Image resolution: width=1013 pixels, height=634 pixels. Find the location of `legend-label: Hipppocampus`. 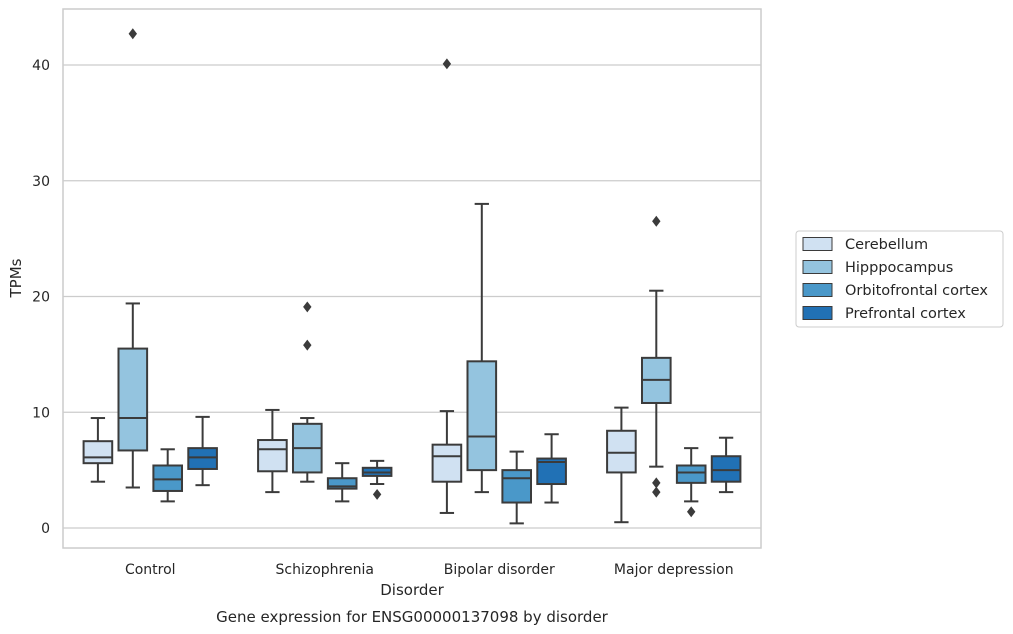

legend-label: Hipppocampus is located at coordinates (899, 268).